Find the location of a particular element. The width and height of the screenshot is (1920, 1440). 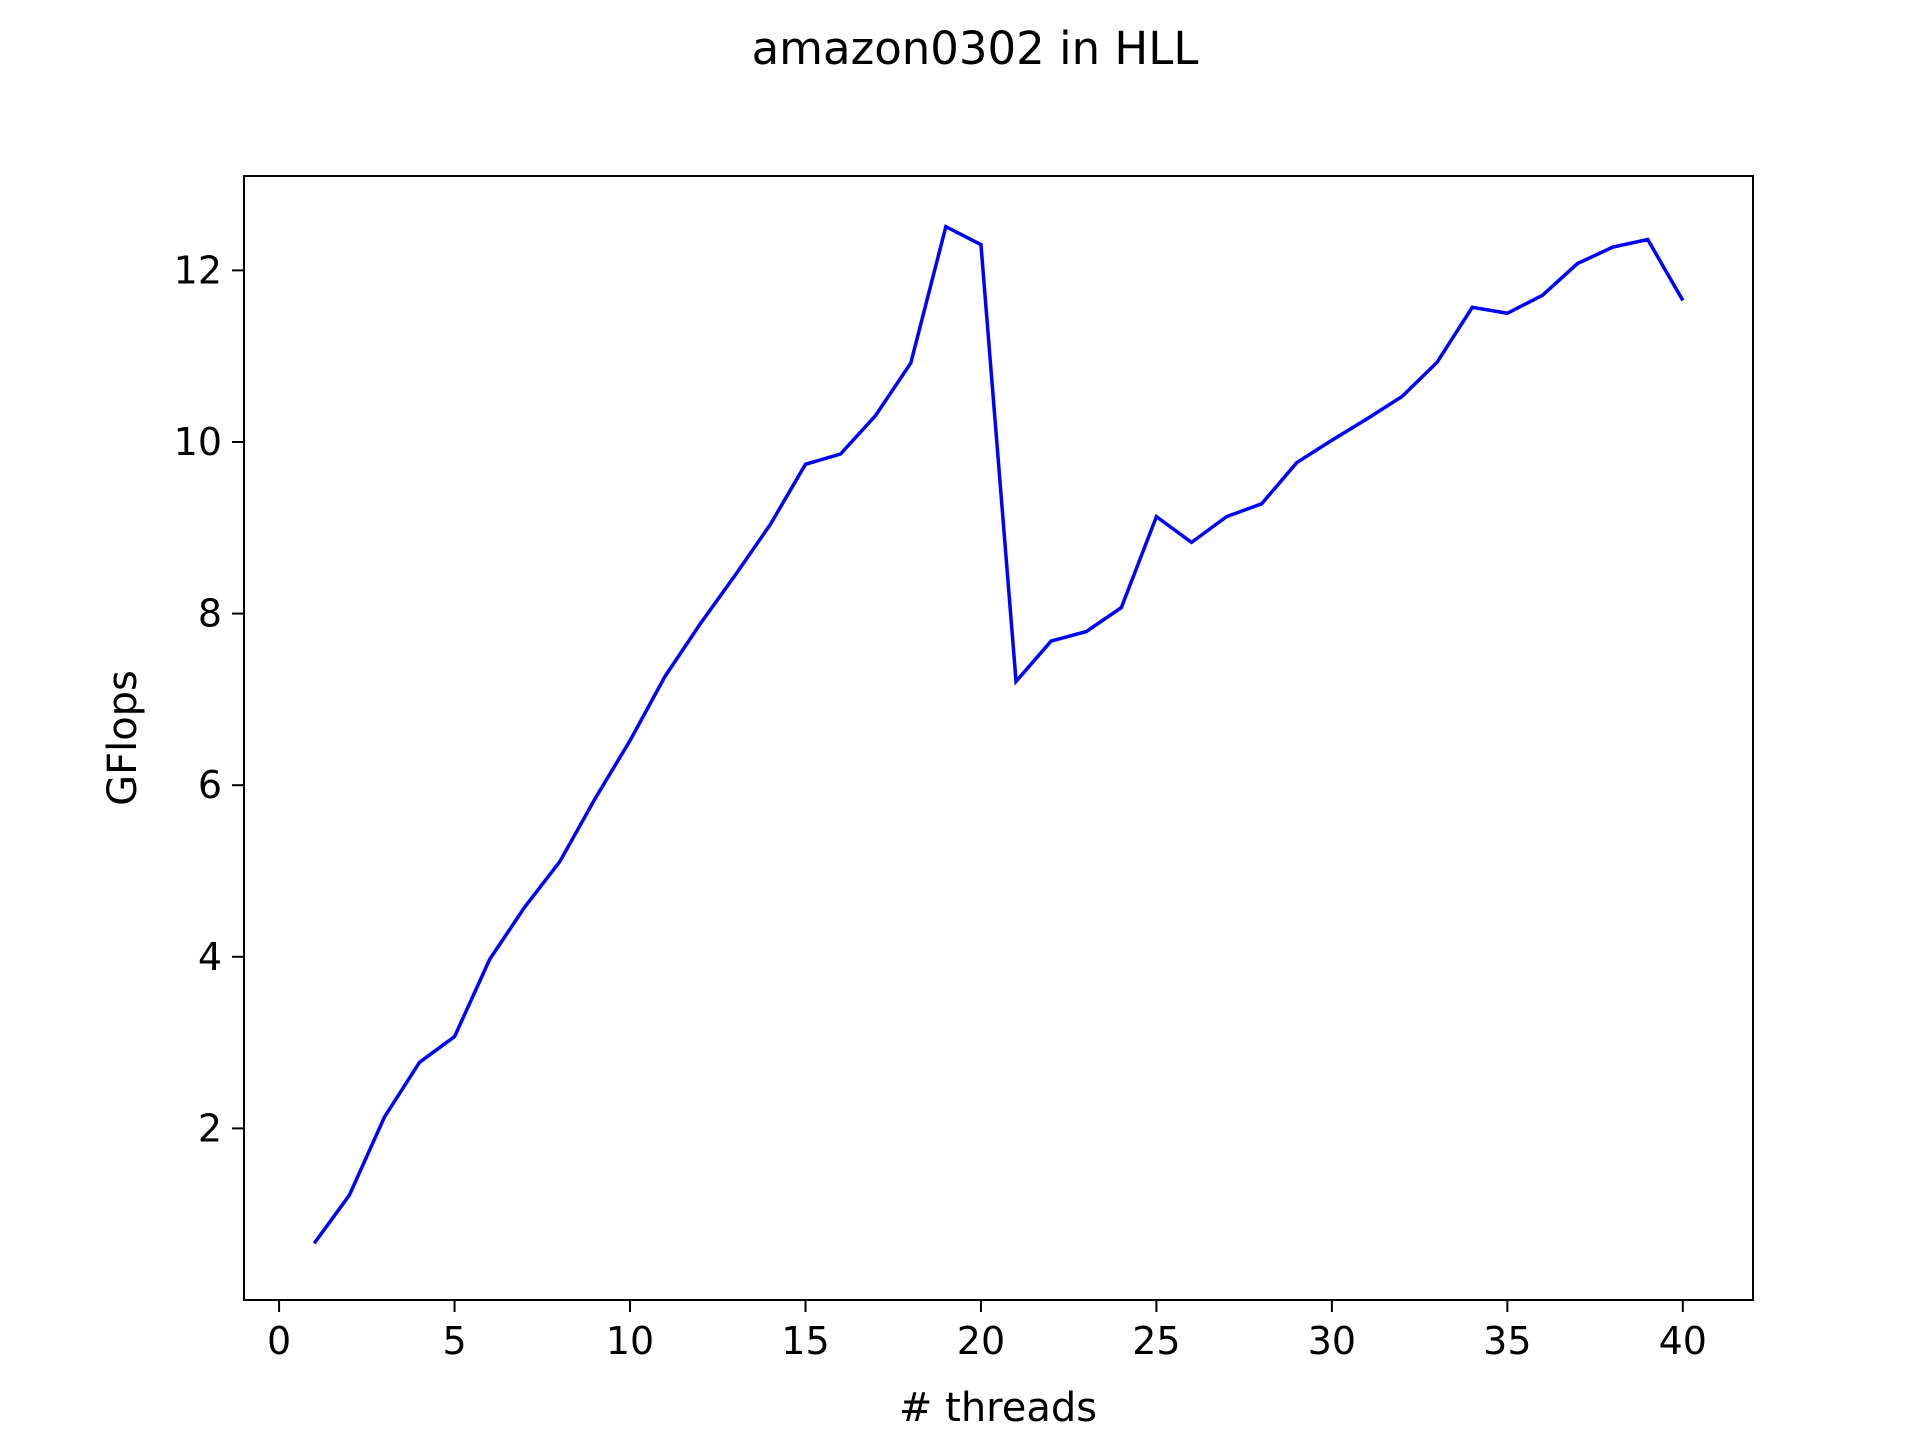

x-tick-label: 0 is located at coordinates (279, 1341).